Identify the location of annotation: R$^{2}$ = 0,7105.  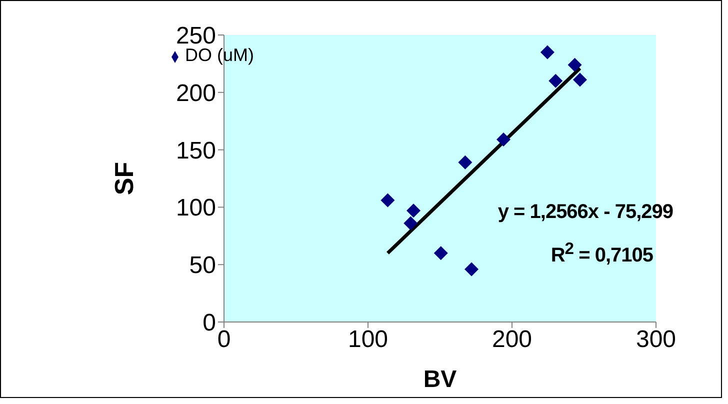
(601, 253).